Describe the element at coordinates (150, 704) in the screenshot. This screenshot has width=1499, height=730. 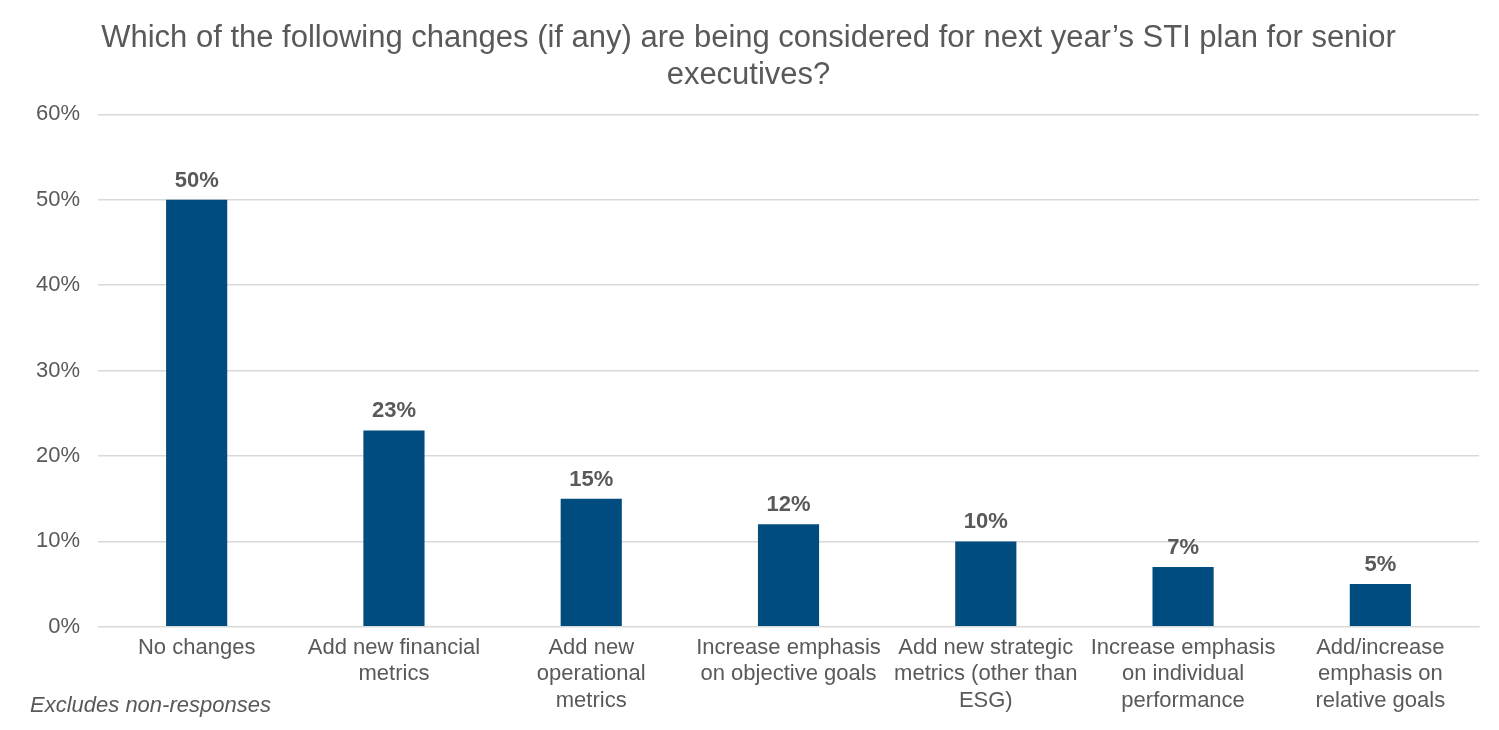
I see `text: Excludes non-responses` at that location.